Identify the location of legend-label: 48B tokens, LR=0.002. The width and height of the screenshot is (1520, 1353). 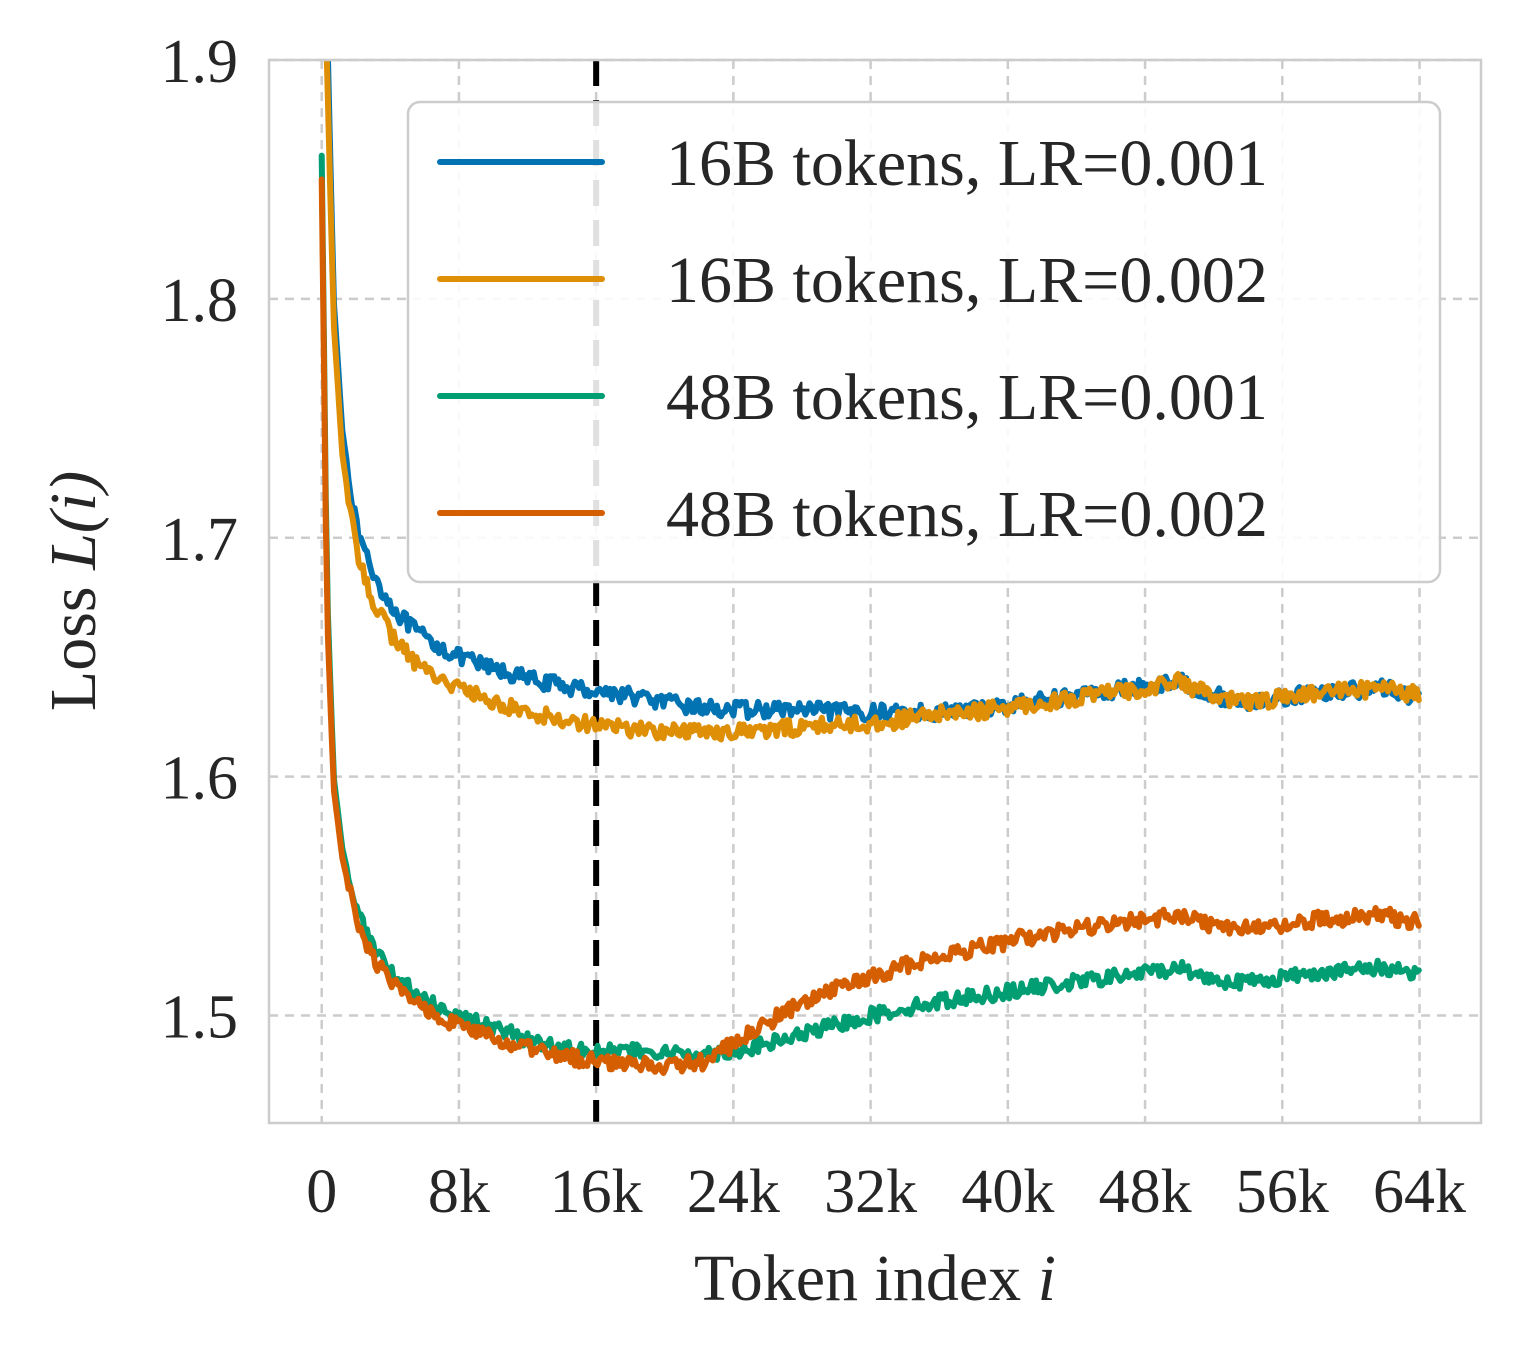
(967, 514).